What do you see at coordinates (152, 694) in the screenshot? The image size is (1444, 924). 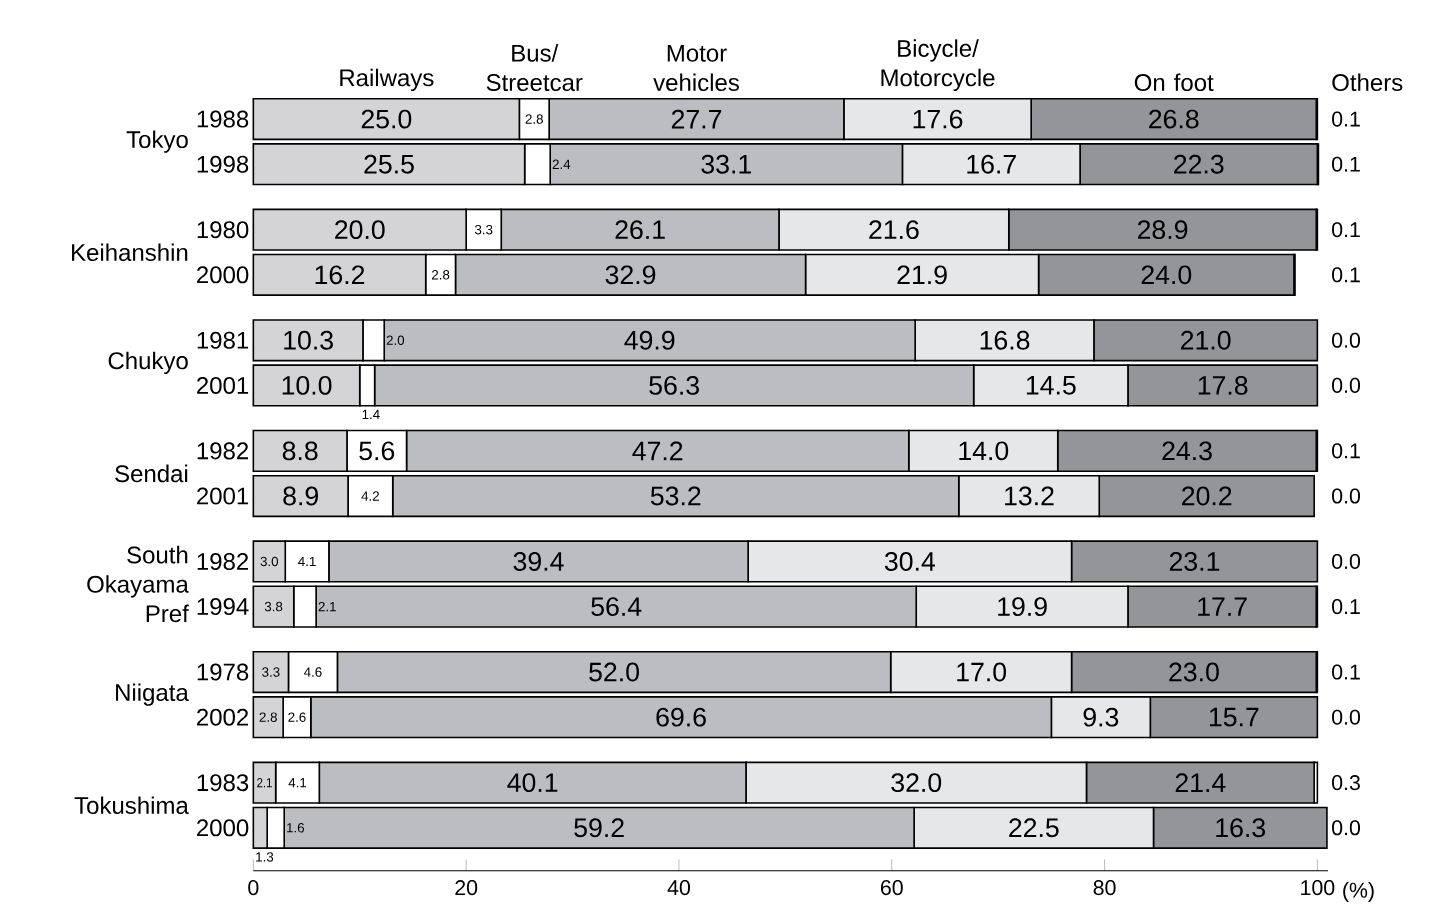 I see `text: Niigata` at bounding box center [152, 694].